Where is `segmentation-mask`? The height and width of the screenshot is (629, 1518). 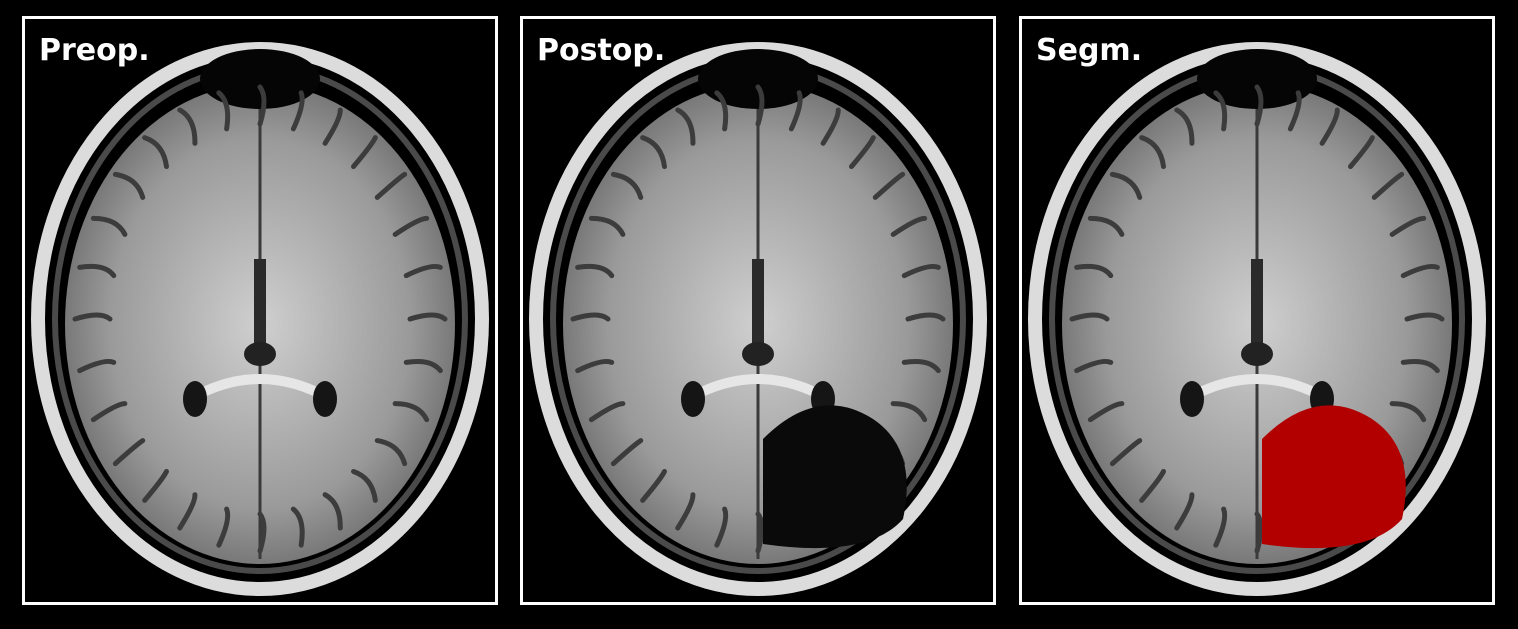 segmentation-mask is located at coordinates (1334, 477).